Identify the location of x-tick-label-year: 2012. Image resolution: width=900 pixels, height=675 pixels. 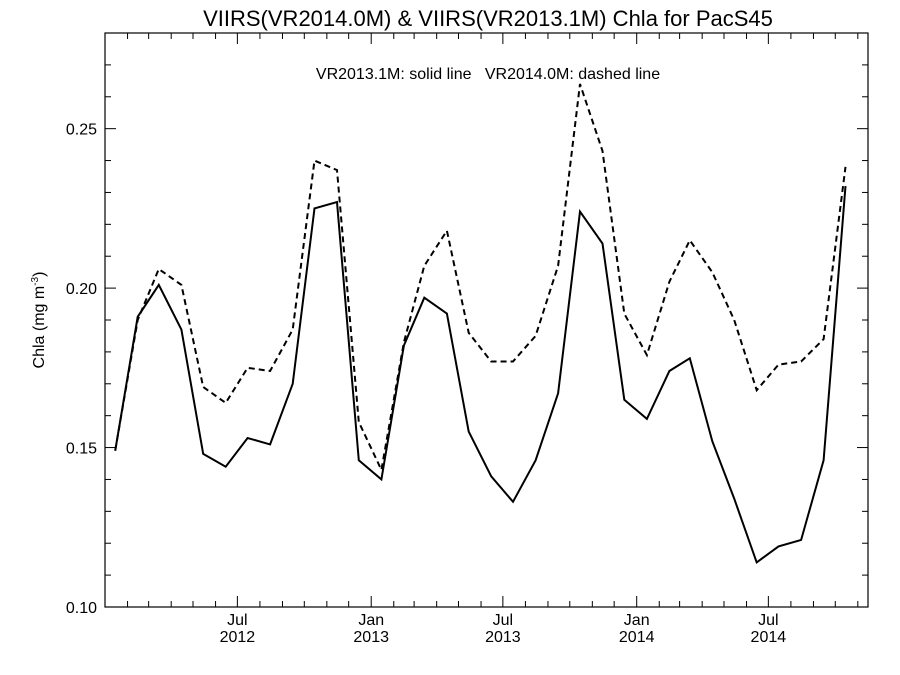
(238, 637).